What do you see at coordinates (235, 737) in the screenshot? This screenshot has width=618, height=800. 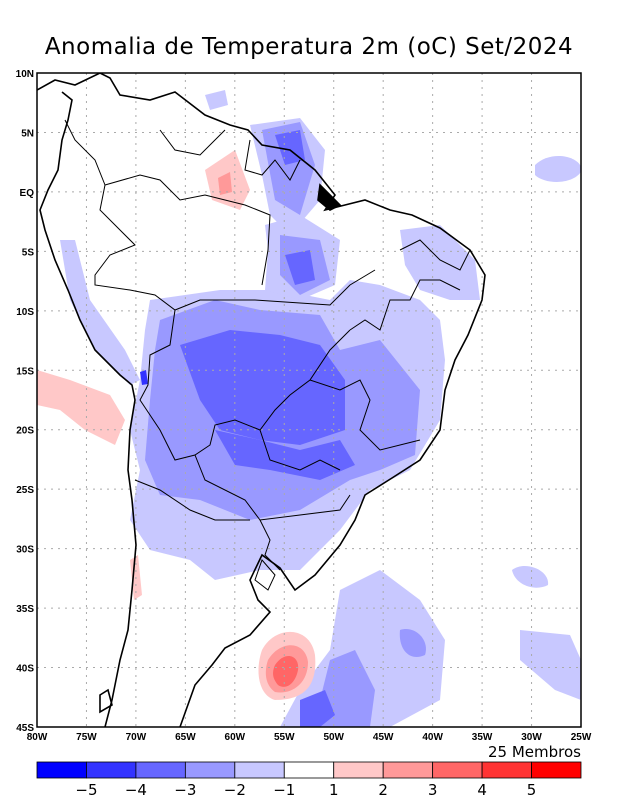 I see `lon-label: 60W` at bounding box center [235, 737].